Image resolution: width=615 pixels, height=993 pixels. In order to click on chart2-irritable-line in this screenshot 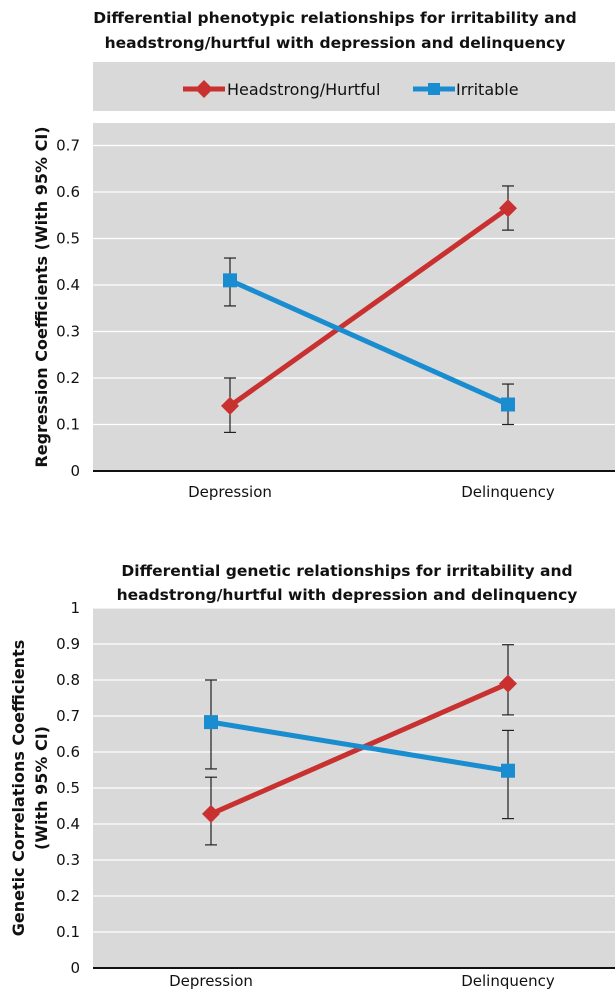, I will do `click(359, 746)`.